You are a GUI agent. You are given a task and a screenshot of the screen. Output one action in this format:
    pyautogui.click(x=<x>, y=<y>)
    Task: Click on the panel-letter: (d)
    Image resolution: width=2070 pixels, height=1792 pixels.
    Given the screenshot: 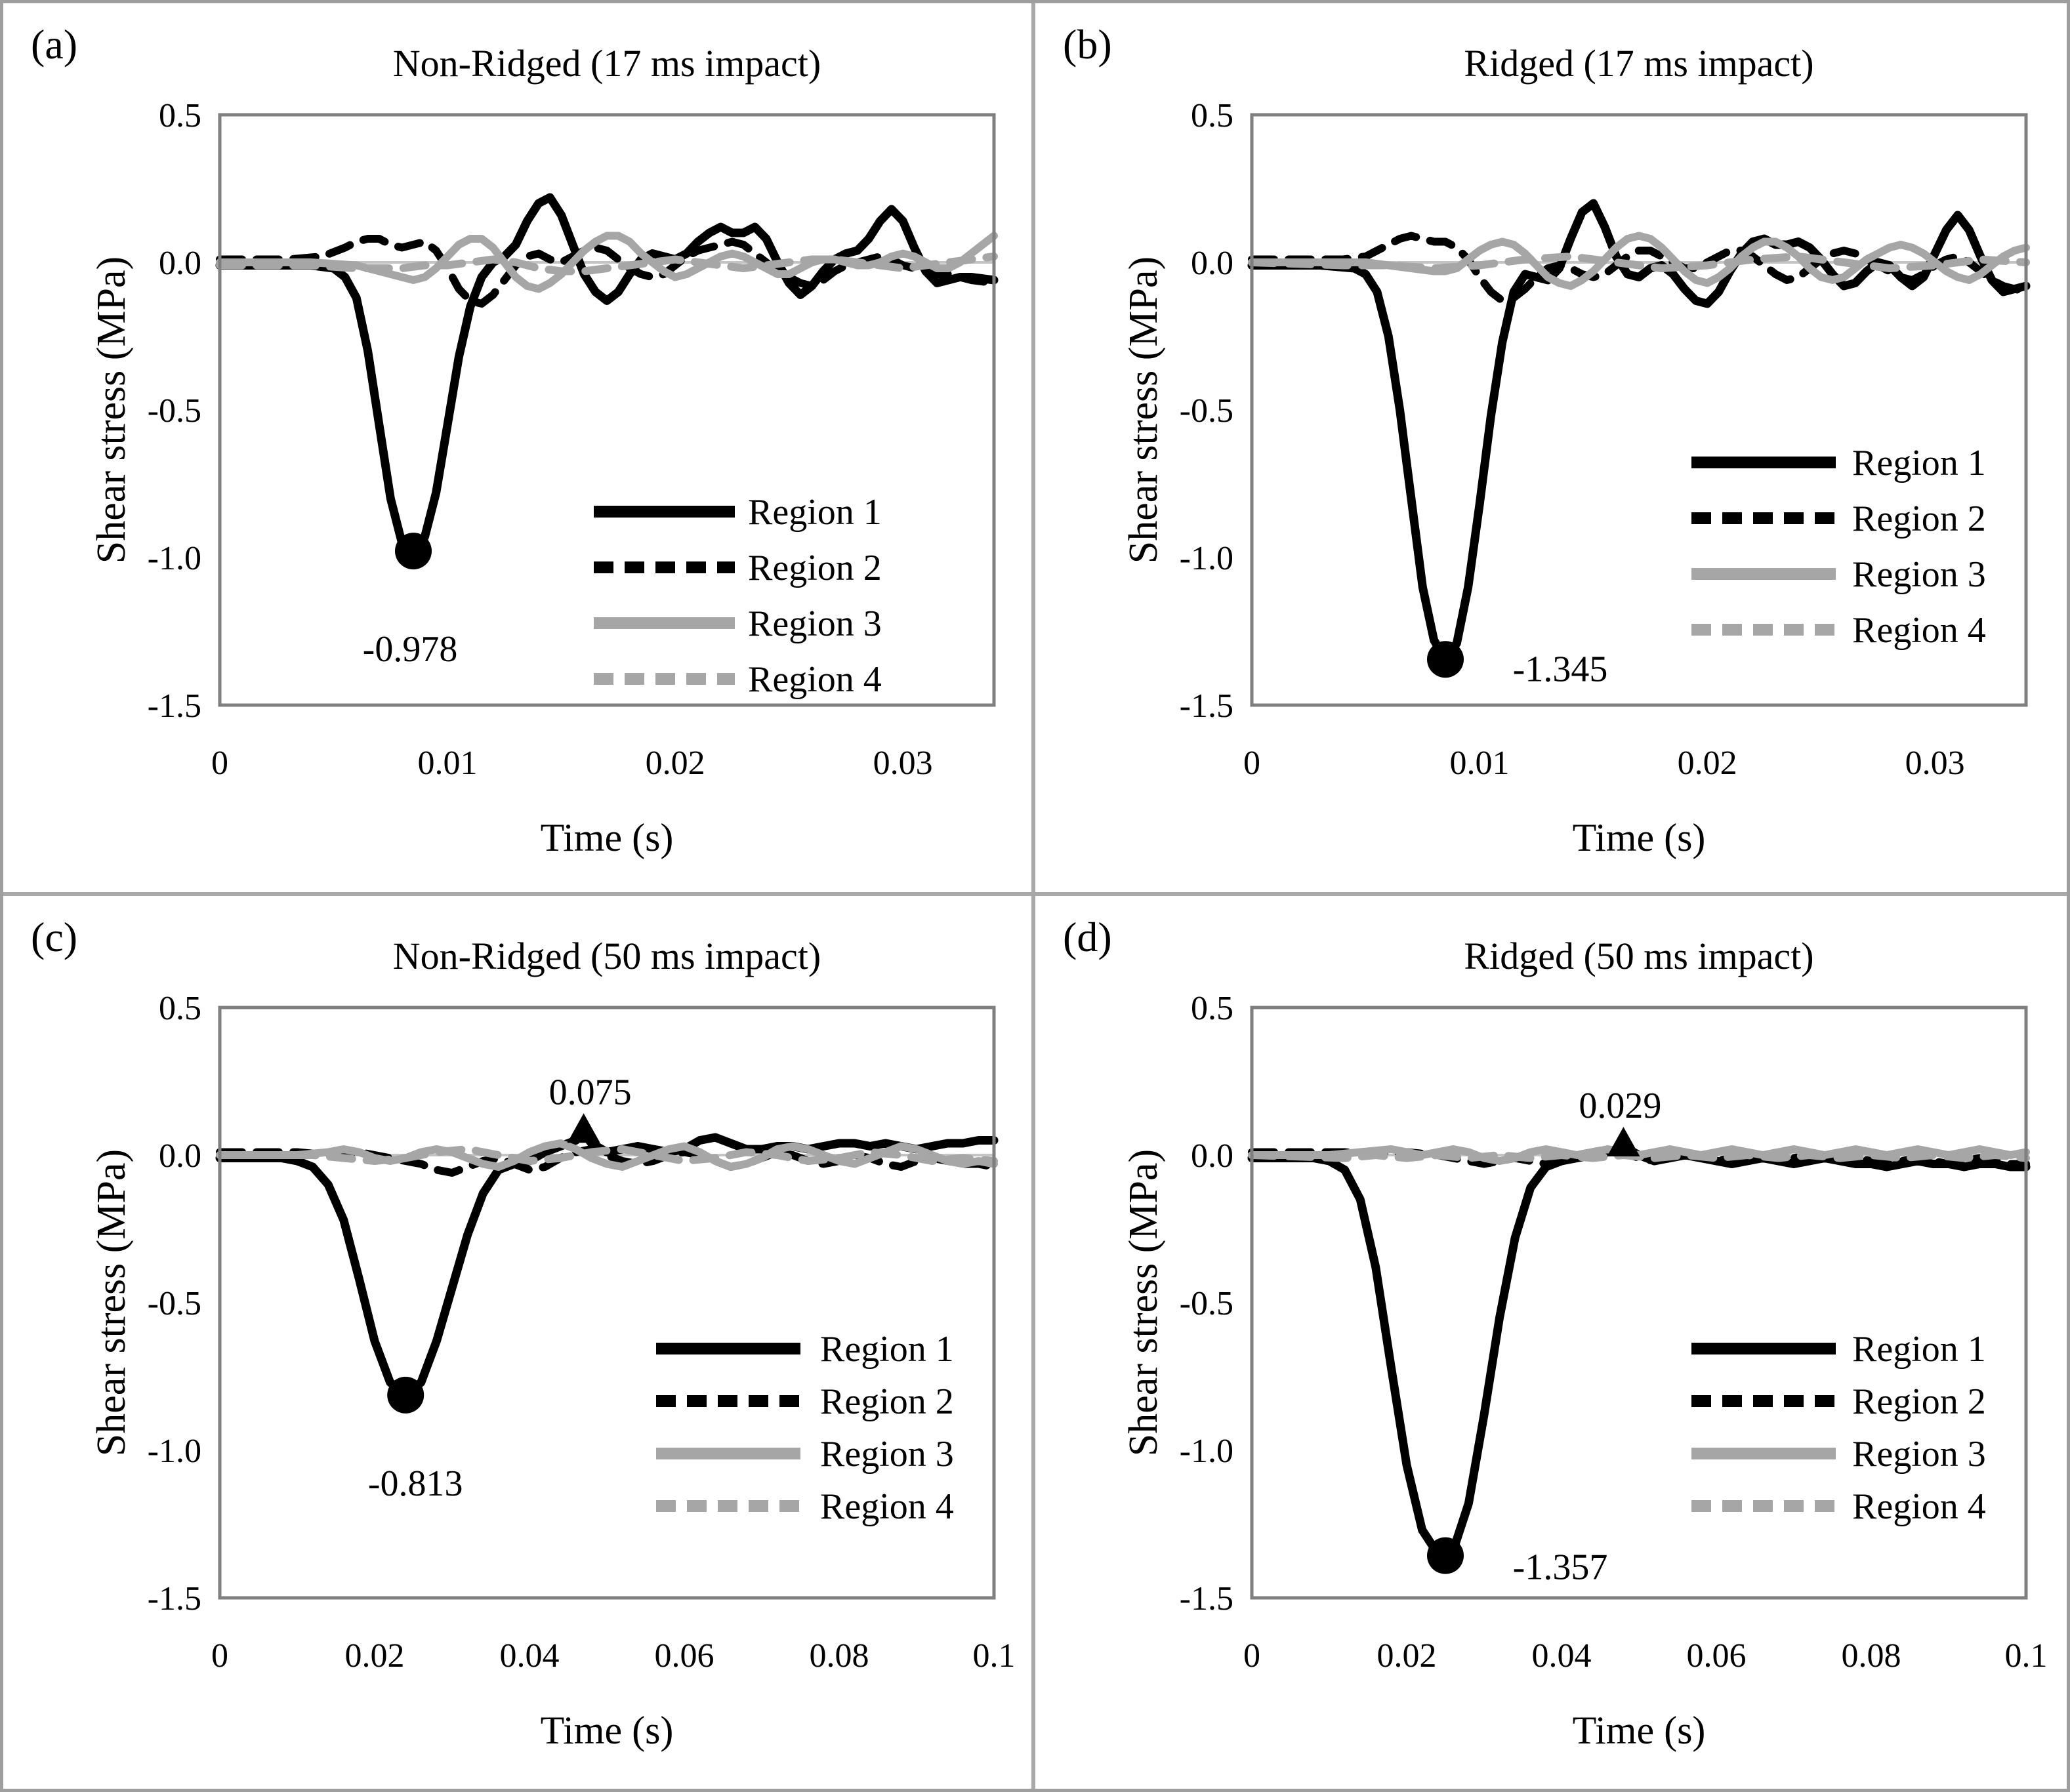 What is the action you would take?
    pyautogui.click(x=1087, y=937)
    